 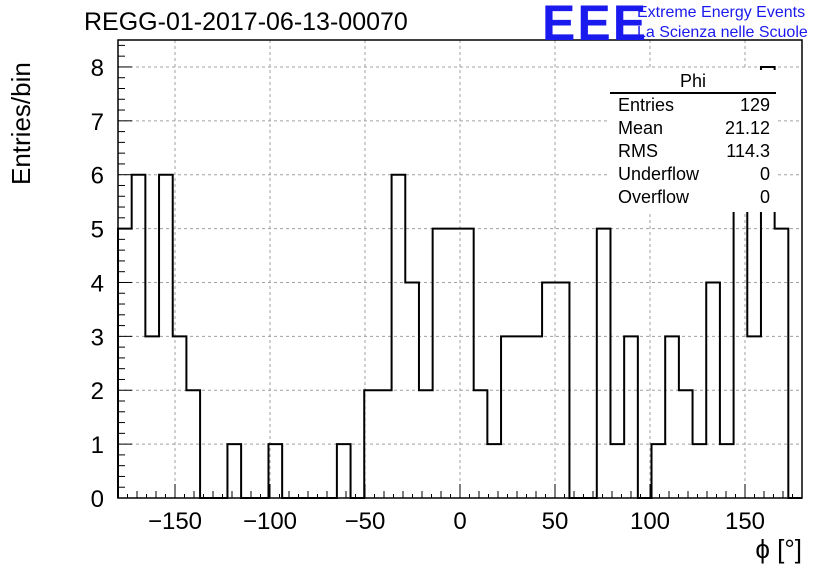 What do you see at coordinates (650, 521) in the screenshot?
I see `x-tick-label: 100` at bounding box center [650, 521].